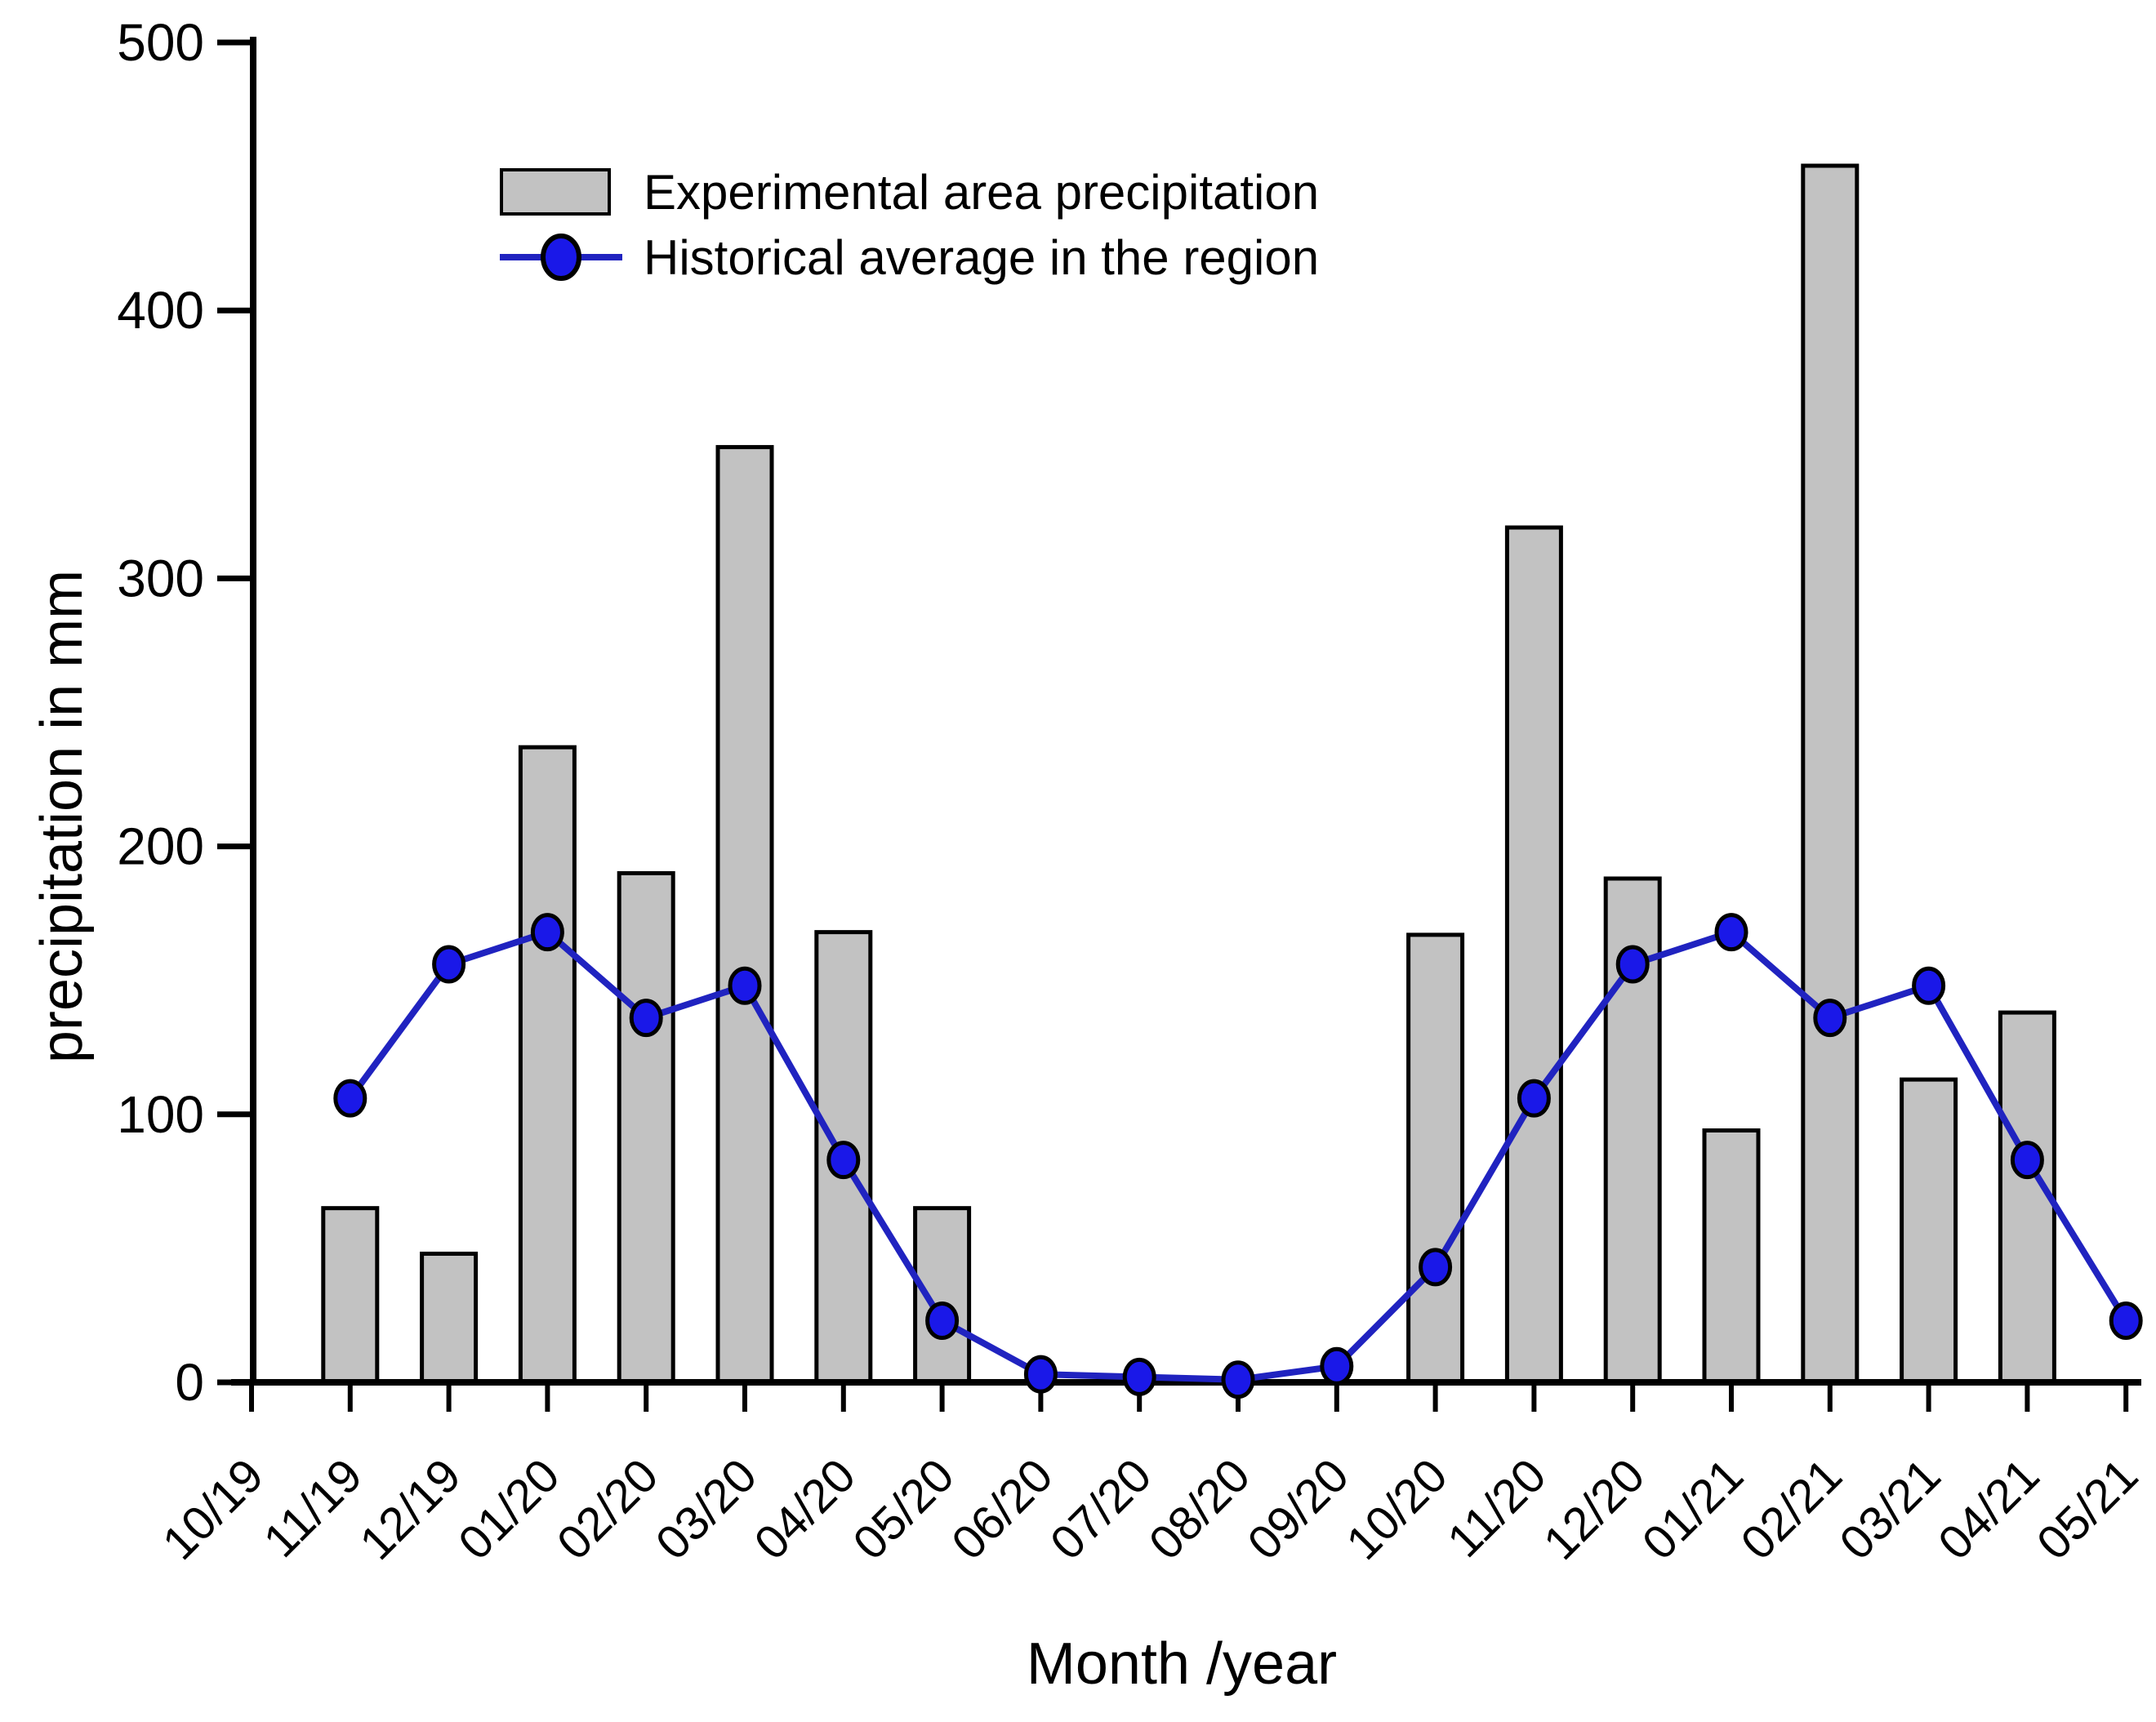  What do you see at coordinates (1594, 1509) in the screenshot?
I see `x-tick-label: 12/20` at bounding box center [1594, 1509].